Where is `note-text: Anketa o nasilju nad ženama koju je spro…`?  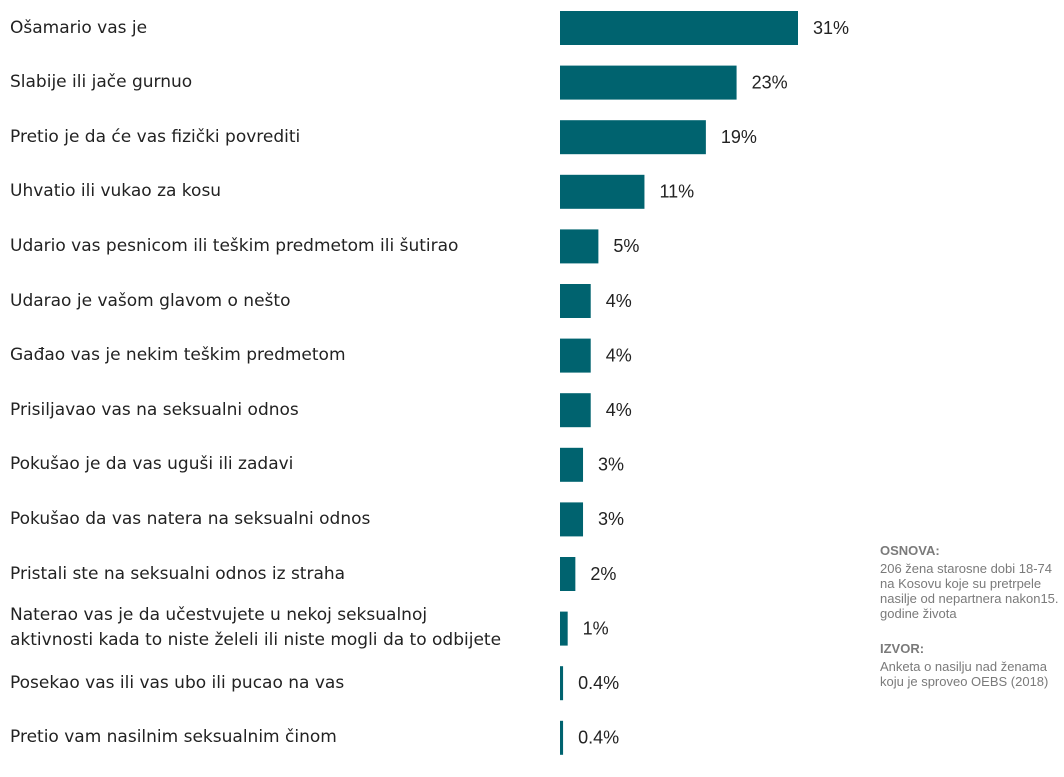 note-text: Anketa o nasilju nad ženama koju je spro… is located at coordinates (964, 674).